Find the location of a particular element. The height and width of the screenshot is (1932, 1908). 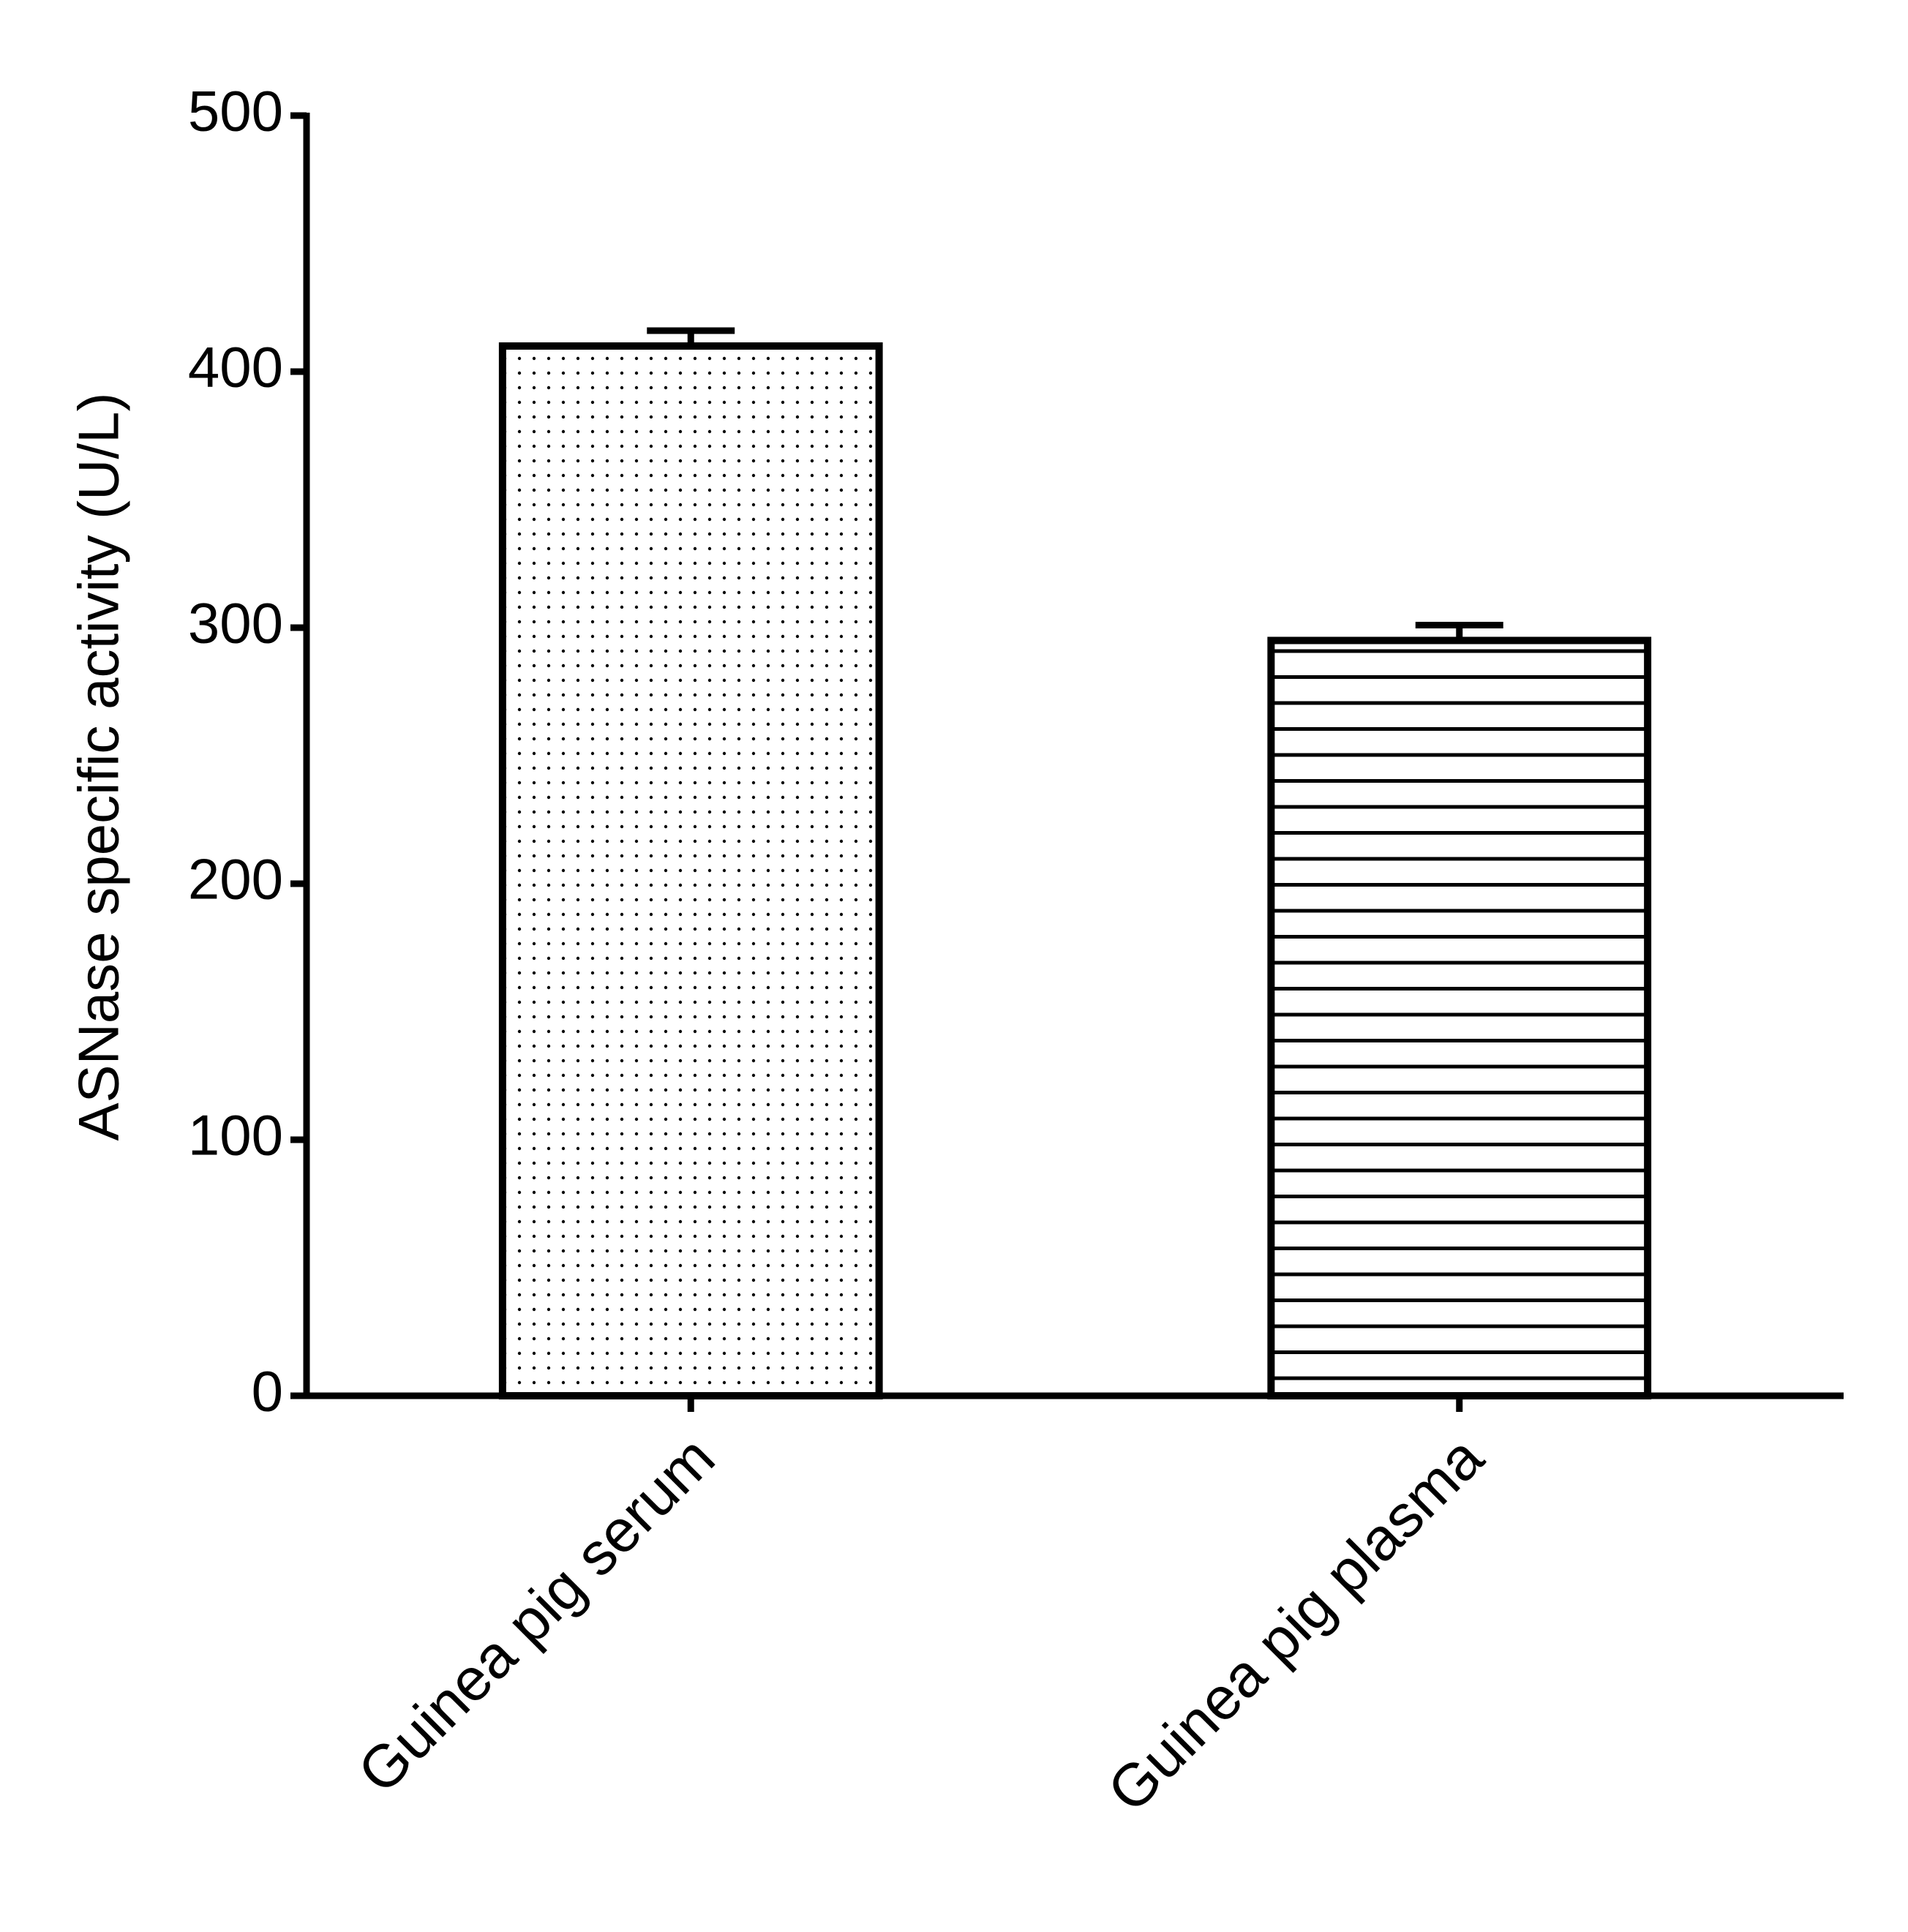

y-tick-label: 500 is located at coordinates (235, 111).